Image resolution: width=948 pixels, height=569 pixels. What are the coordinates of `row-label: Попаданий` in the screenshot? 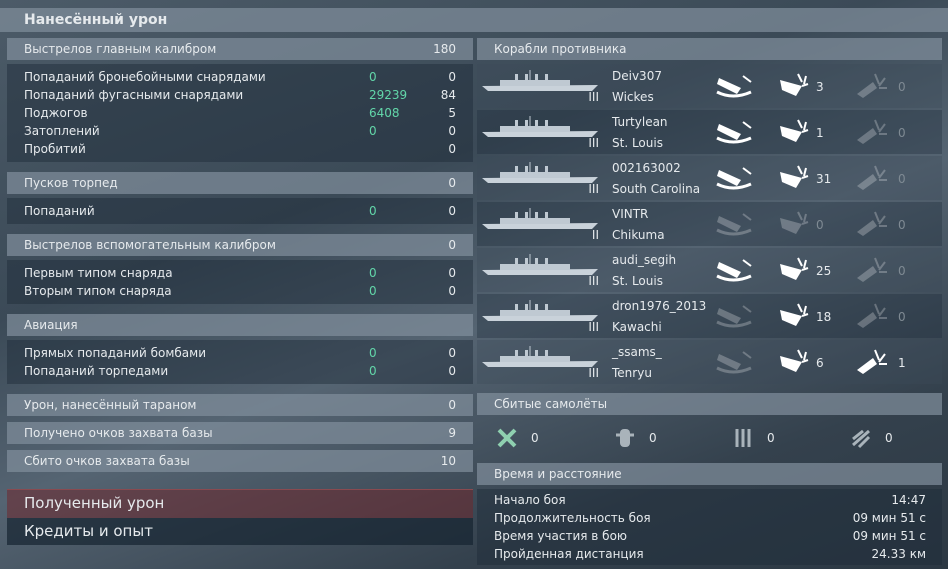 It's located at (59, 211).